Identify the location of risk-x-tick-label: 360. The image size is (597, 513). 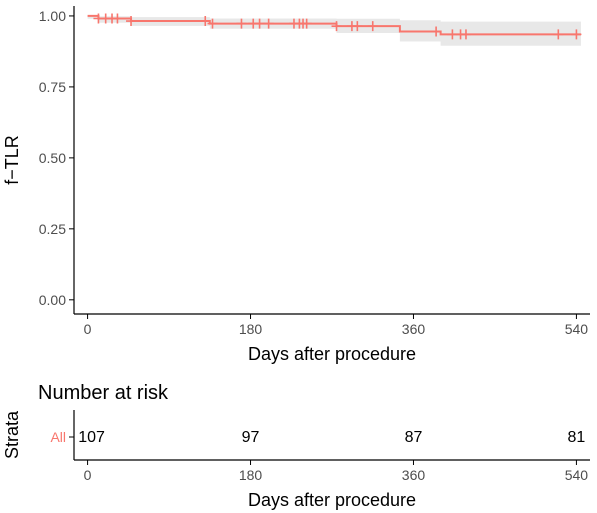
(414, 475).